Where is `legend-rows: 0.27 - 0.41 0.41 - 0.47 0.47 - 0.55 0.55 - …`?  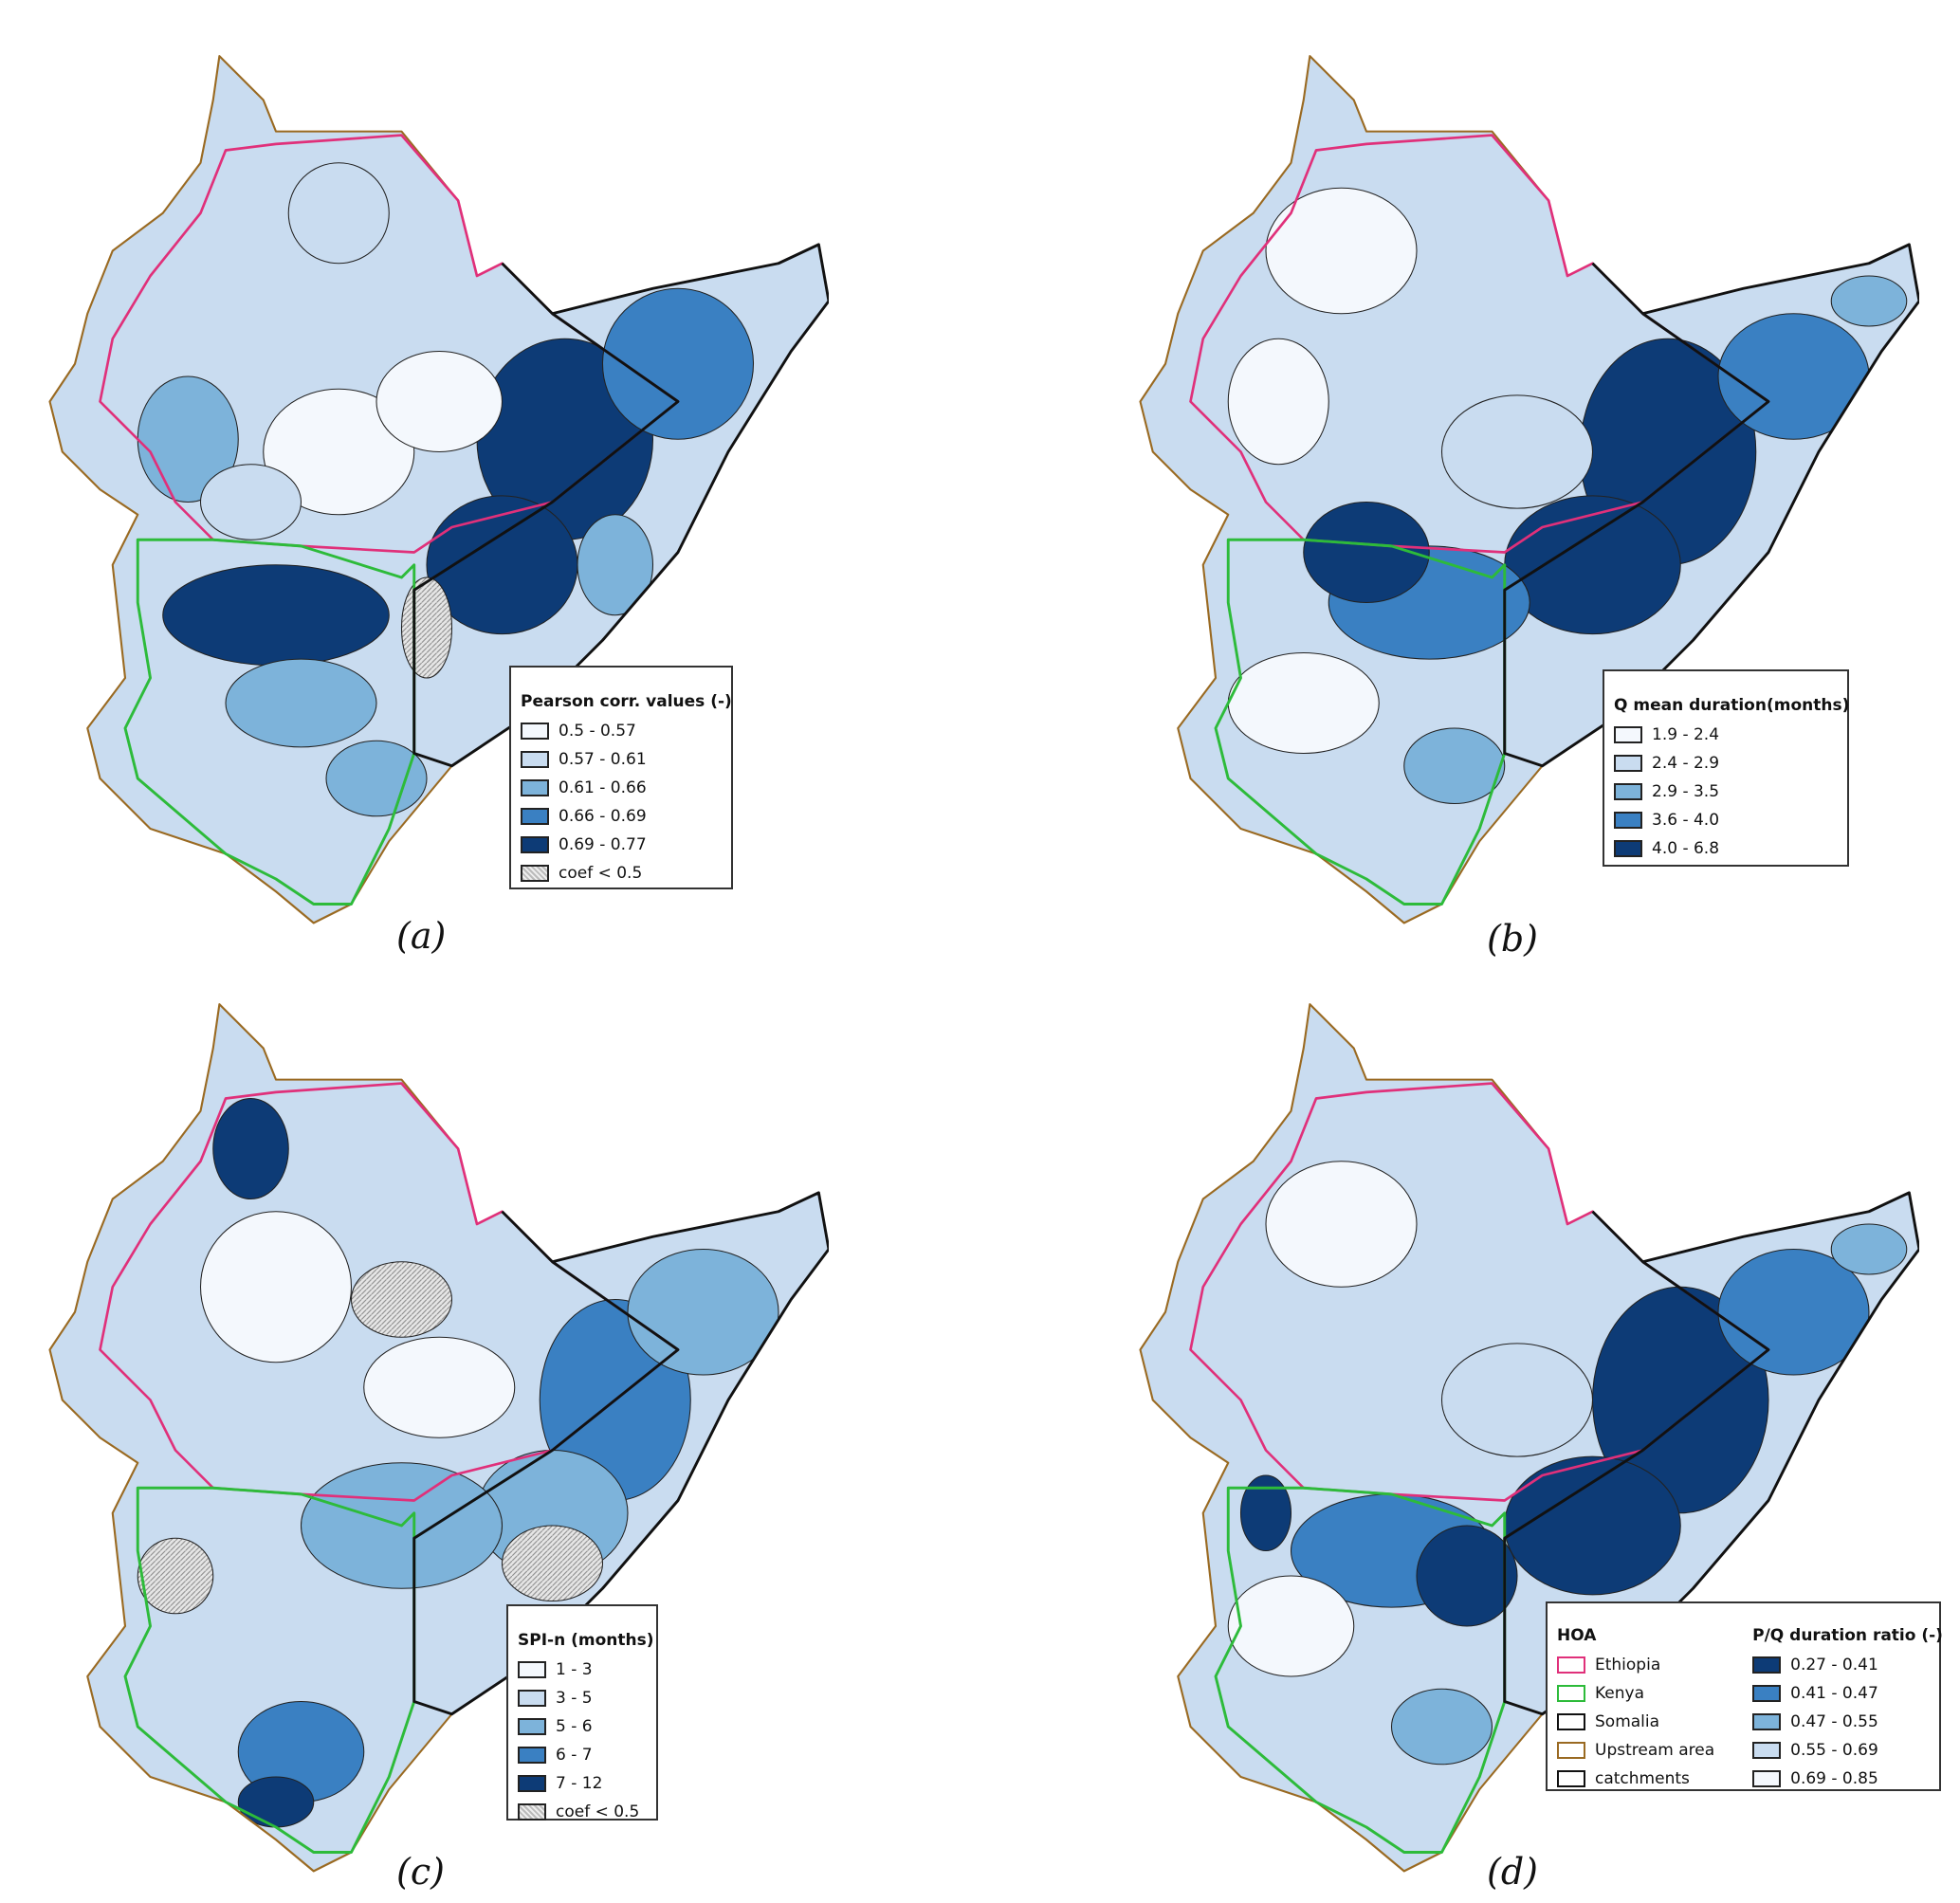 legend-rows: 0.27 - 0.41 0.41 - 0.47 0.47 - 0.55 0.55 - … is located at coordinates (1847, 1722).